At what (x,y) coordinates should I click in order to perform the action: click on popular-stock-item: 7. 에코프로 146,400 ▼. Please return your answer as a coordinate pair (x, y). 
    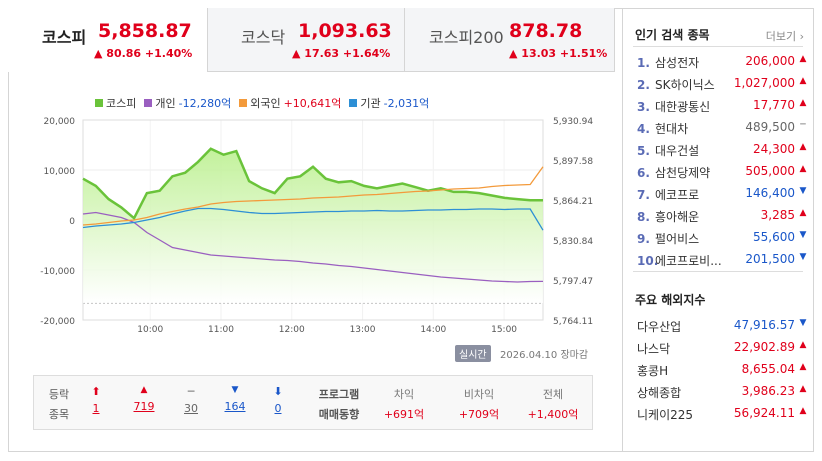
    Looking at the image, I should click on (721, 194).